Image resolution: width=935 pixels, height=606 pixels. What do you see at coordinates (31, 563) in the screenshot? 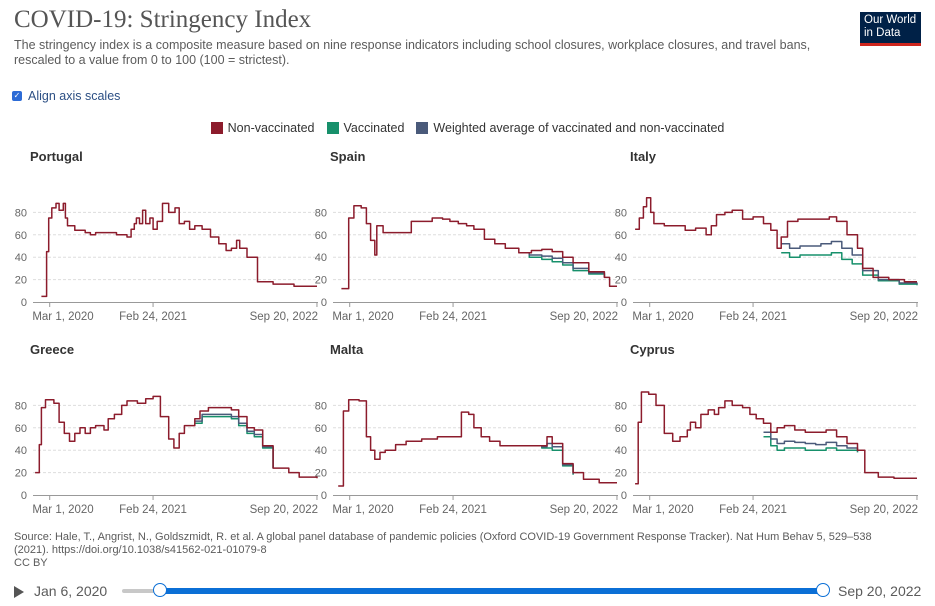
I see `license-label: CC BY` at bounding box center [31, 563].